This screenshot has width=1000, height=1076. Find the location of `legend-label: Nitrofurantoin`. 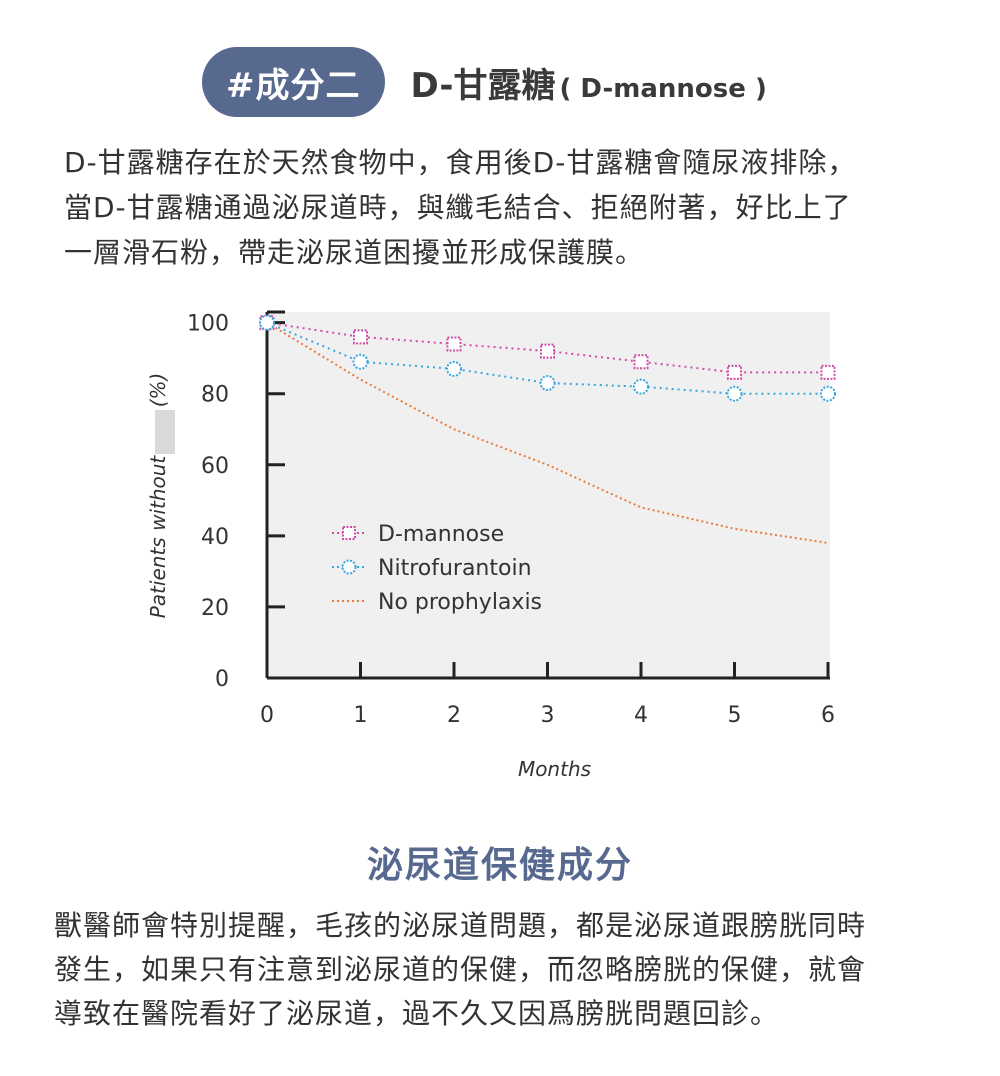

legend-label: Nitrofurantoin is located at coordinates (455, 568).